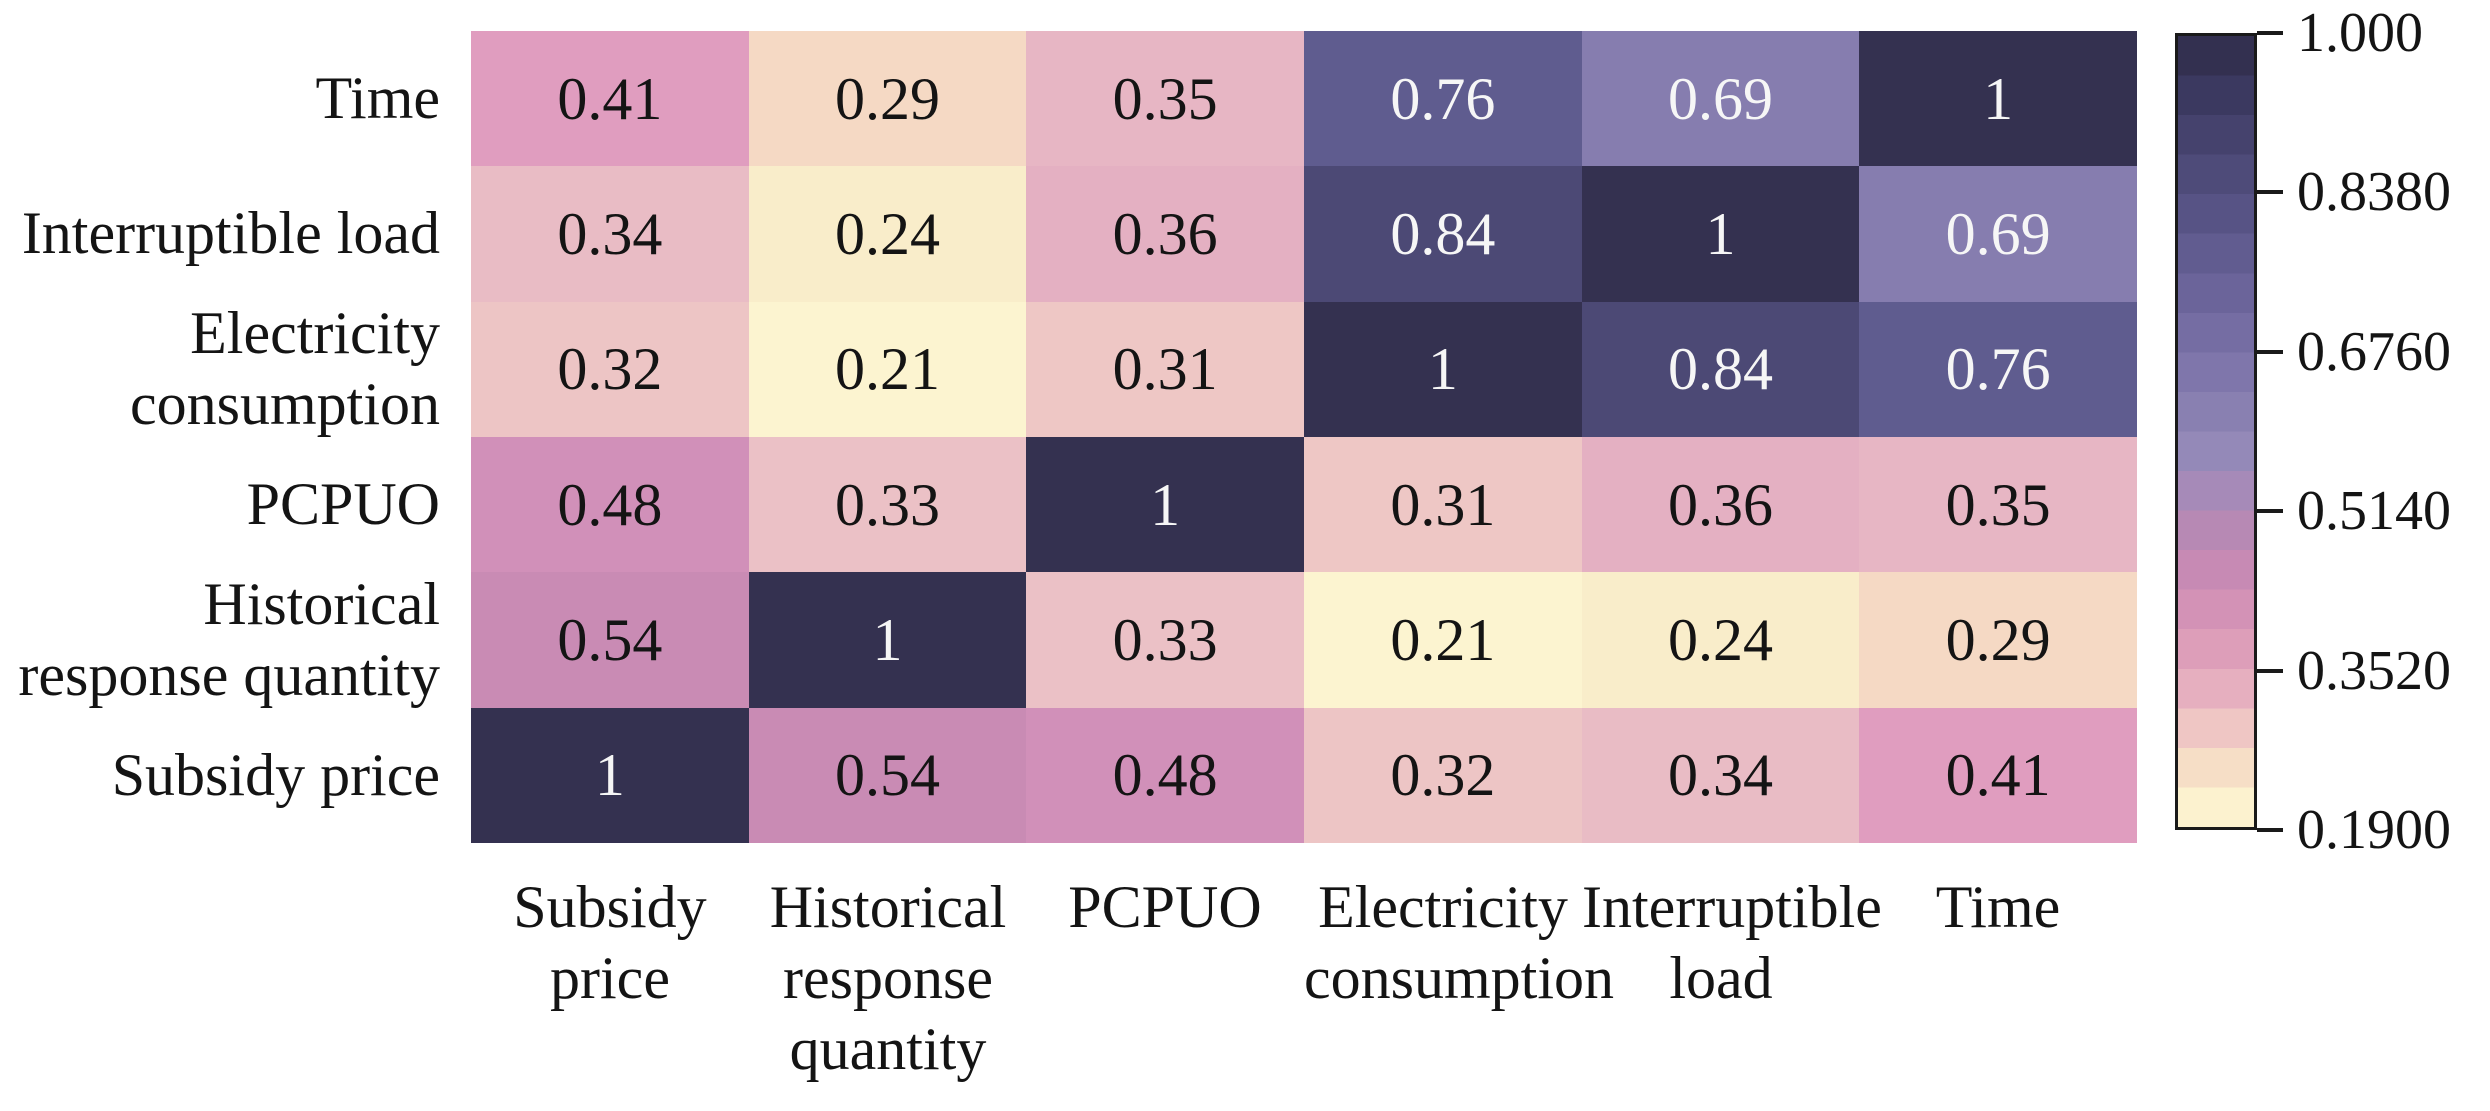  I want to click on colorbar-tick-6: 0.1900, so click(2354, 830).